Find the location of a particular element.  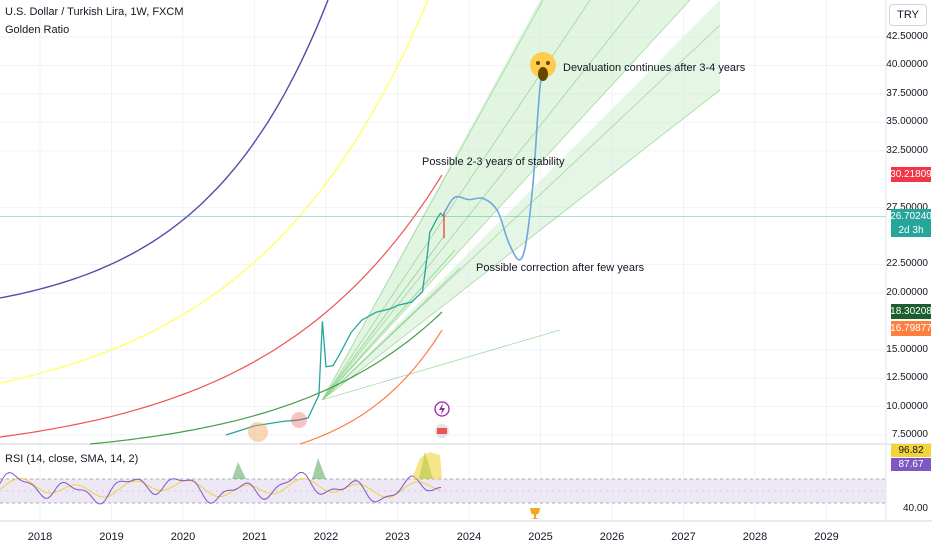

annotation-correction: Possible correction after few years is located at coordinates (560, 268).